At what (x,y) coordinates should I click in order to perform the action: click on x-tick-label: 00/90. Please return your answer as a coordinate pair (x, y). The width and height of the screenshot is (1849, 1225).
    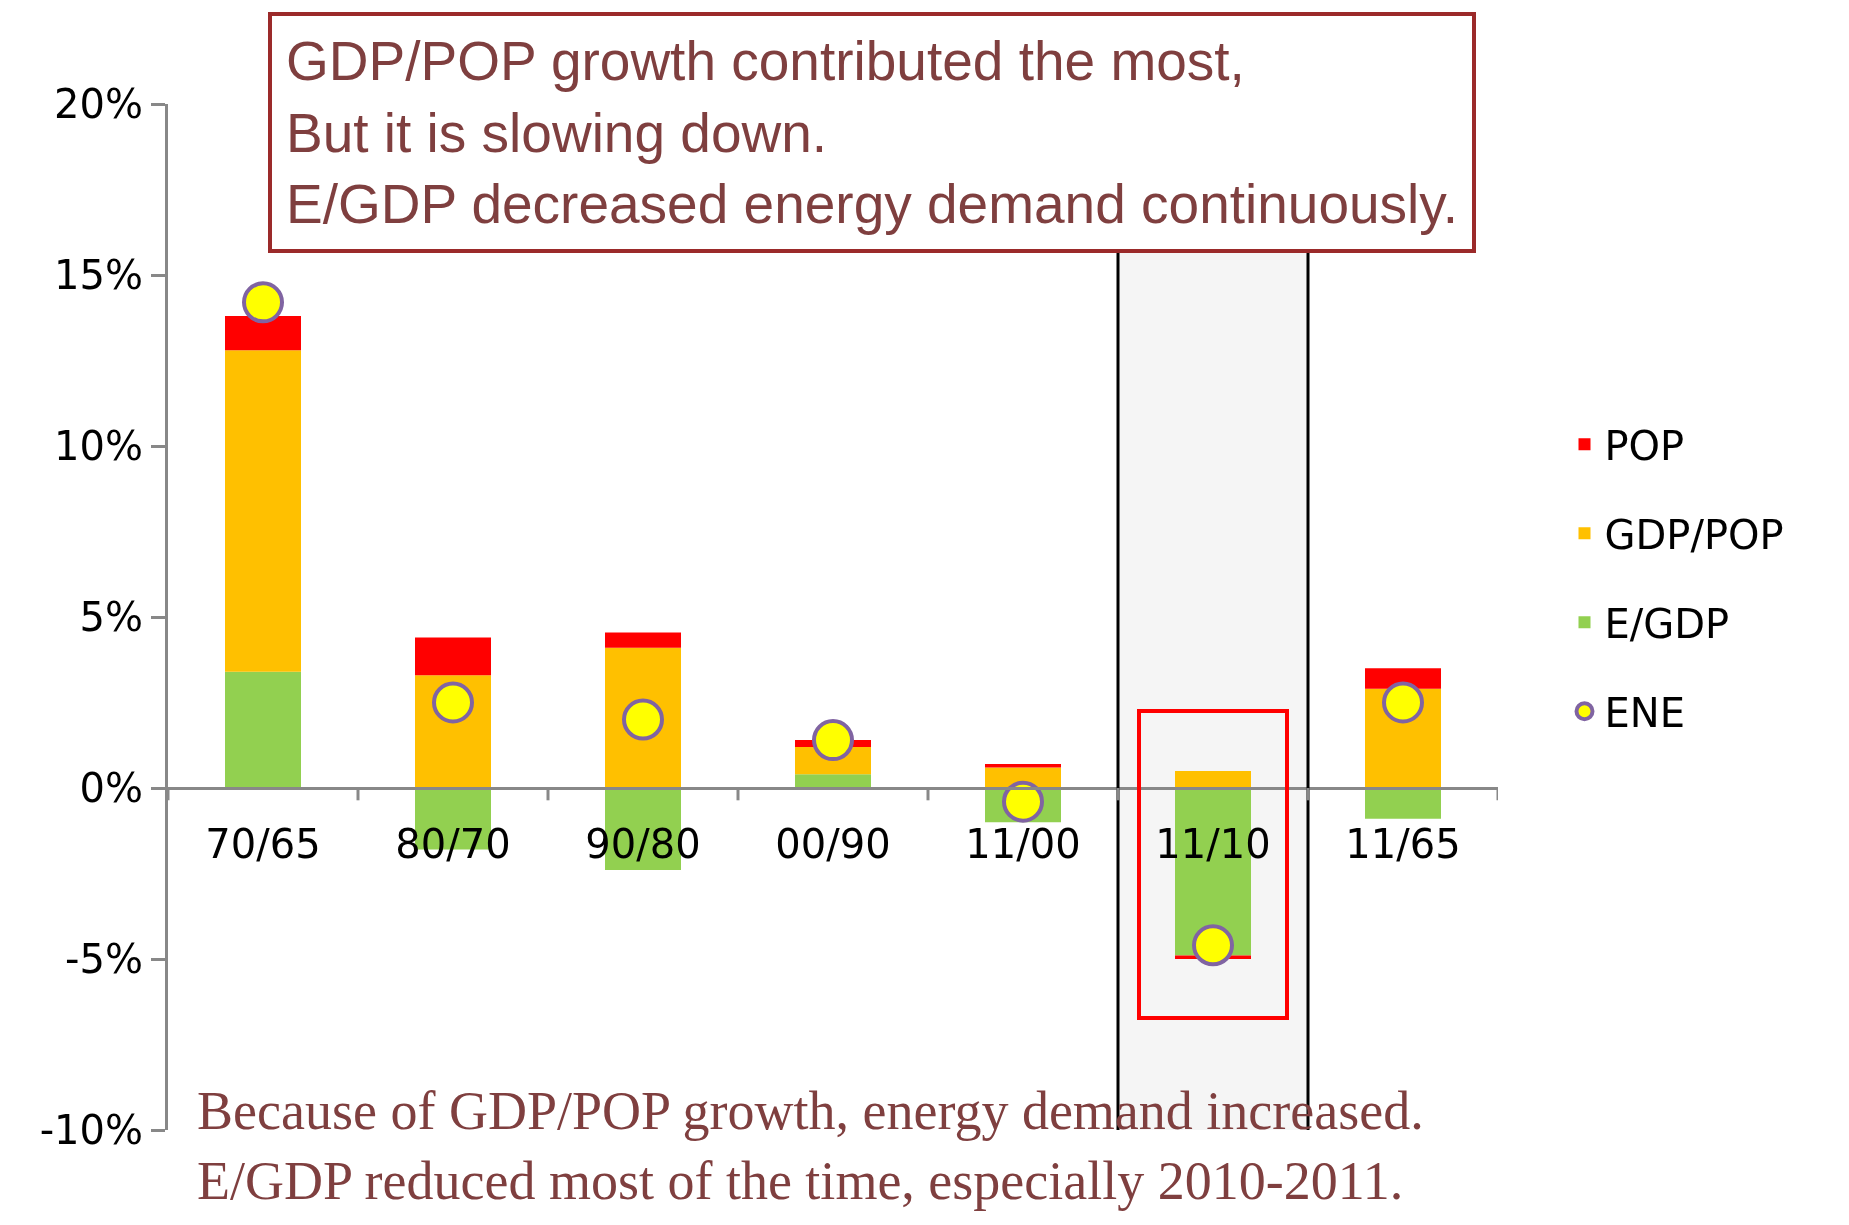
    Looking at the image, I should click on (833, 844).